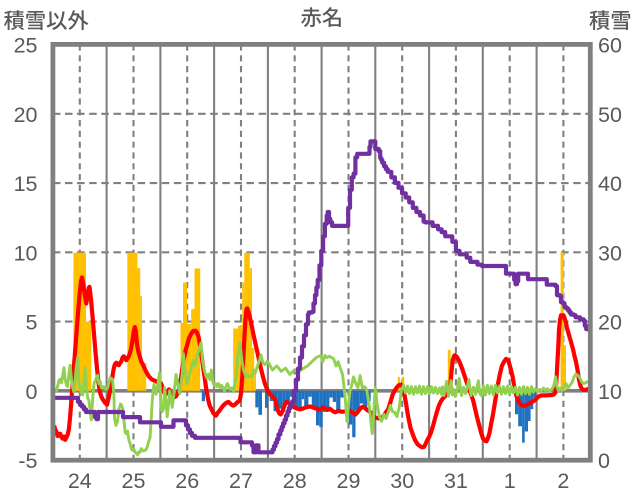  Describe the element at coordinates (26, 184) in the screenshot. I see `svg-text: 15` at that location.